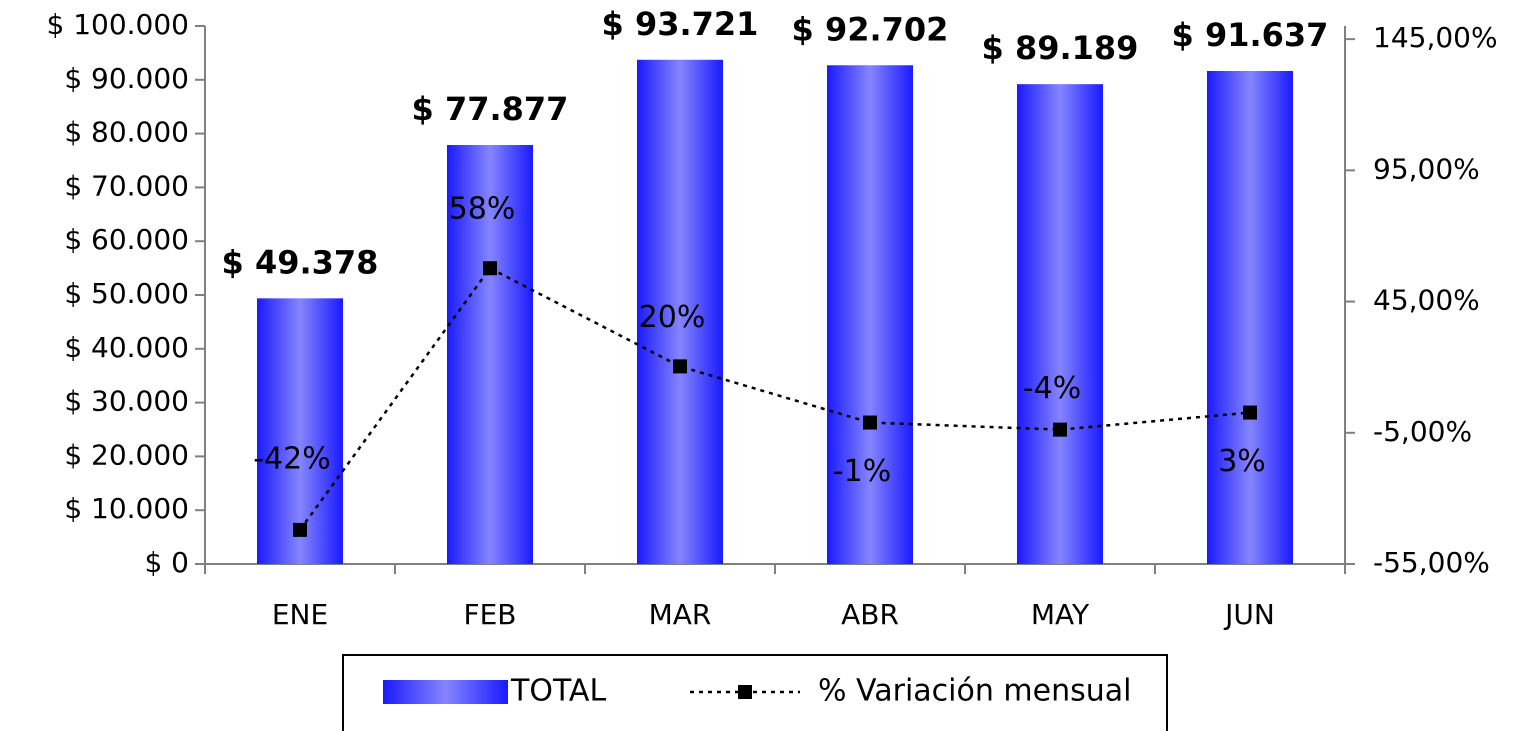 The image size is (1530, 731). What do you see at coordinates (126, 401) in the screenshot?
I see `y-tick-label: $ 30.000` at bounding box center [126, 401].